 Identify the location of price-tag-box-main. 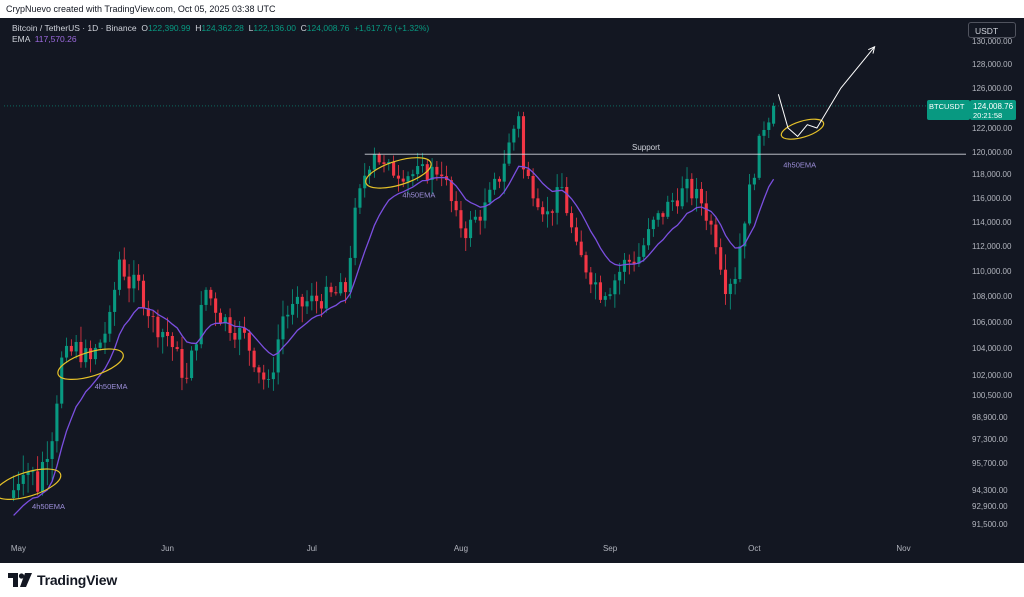
(993, 110).